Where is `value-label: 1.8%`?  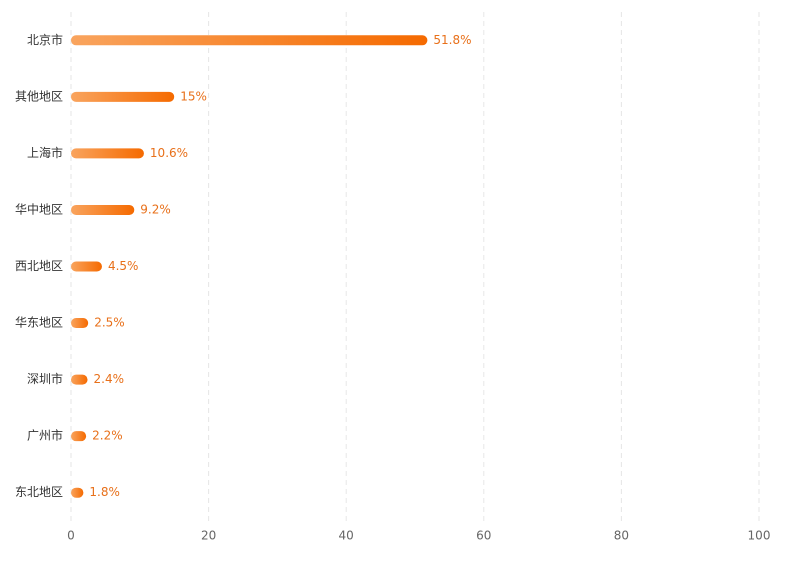
value-label: 1.8% is located at coordinates (104, 492).